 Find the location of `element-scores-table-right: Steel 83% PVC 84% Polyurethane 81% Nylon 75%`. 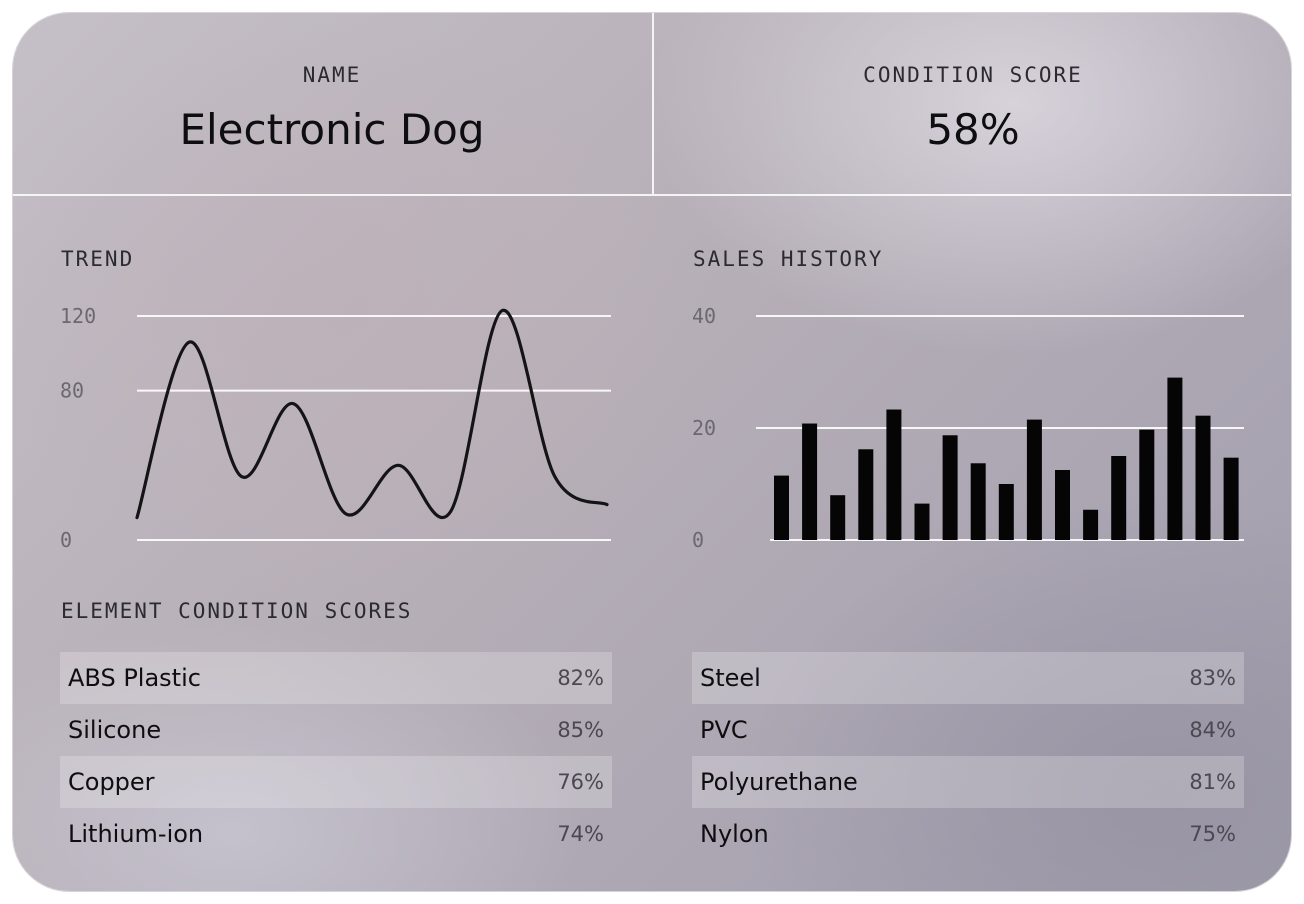

element-scores-table-right: Steel 83% PVC 84% Polyurethane 81% Nylon 75% is located at coordinates (968, 756).